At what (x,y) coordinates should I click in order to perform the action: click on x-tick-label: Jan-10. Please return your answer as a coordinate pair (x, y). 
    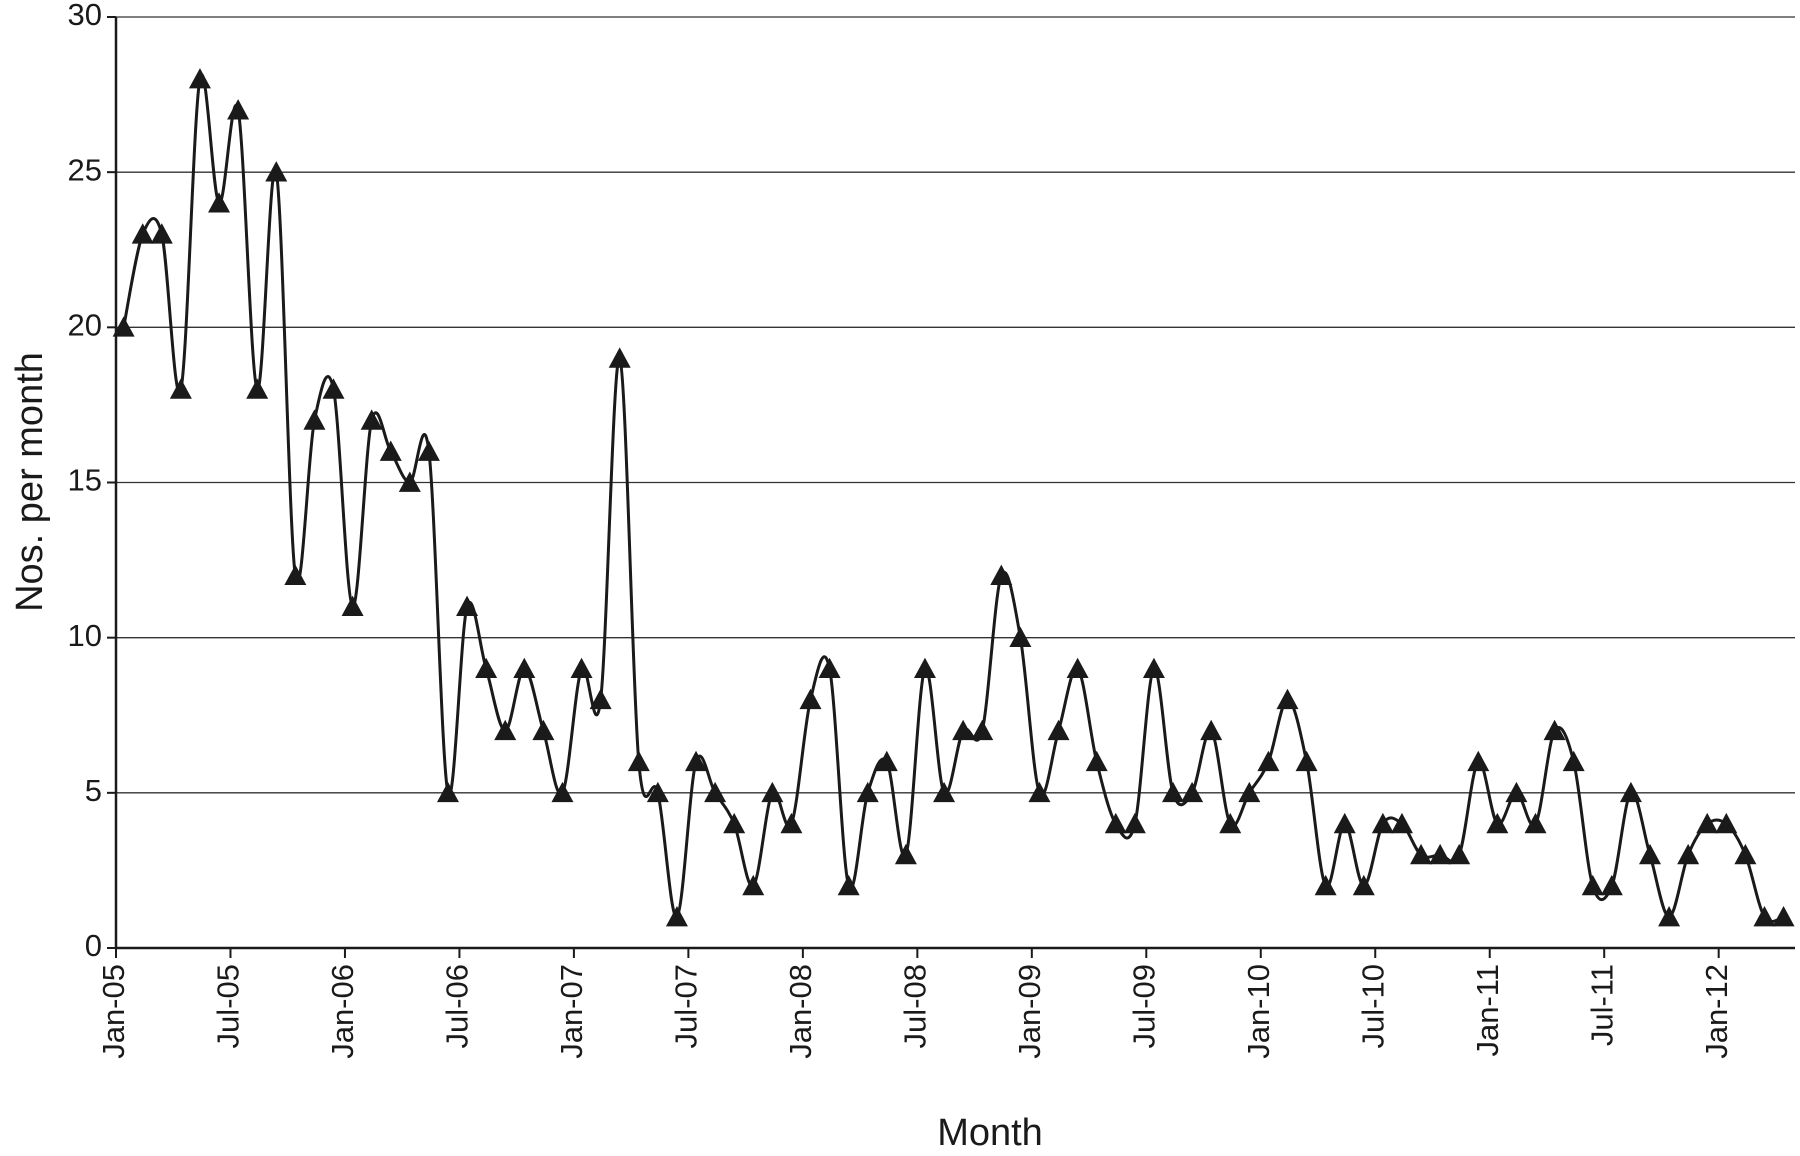
    Looking at the image, I should click on (1258, 1011).